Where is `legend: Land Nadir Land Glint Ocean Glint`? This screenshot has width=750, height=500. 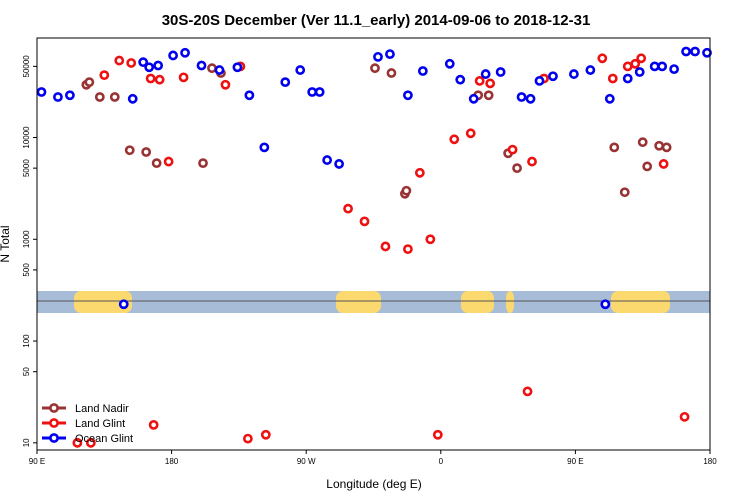
legend: Land Nadir Land Glint Ocean Glint is located at coordinates (87, 424).